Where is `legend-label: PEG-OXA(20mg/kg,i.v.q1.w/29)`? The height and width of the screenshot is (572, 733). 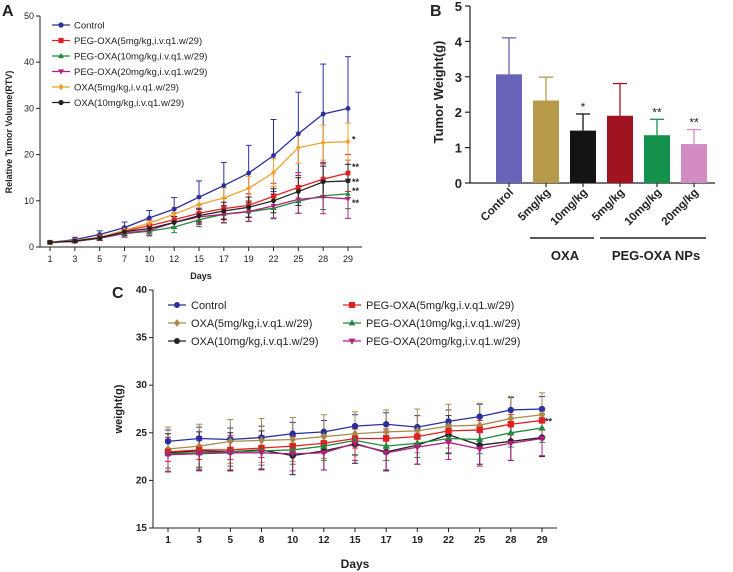 legend-label: PEG-OXA(20mg/kg,i.v.q1.w/29) is located at coordinates (443, 342).